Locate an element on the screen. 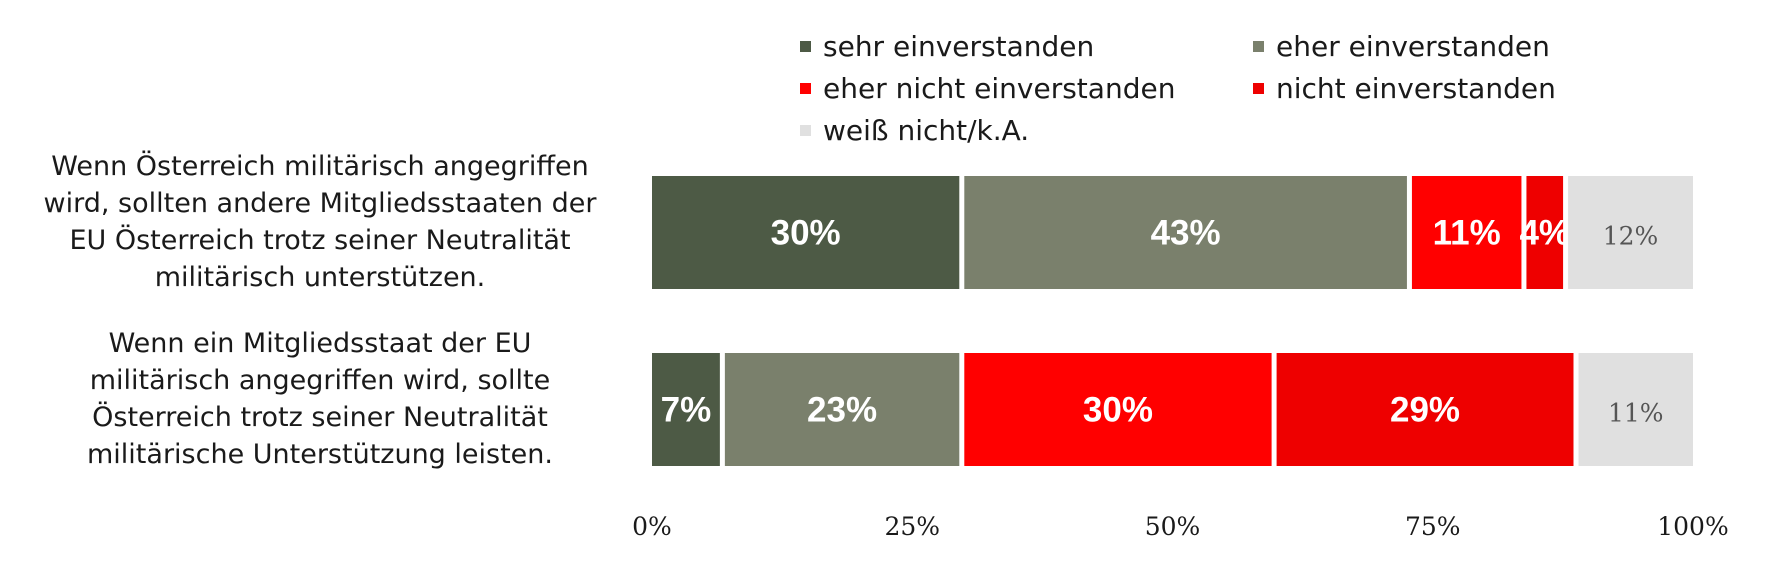 This screenshot has height=573, width=1772. data-label: 23% is located at coordinates (842, 410).